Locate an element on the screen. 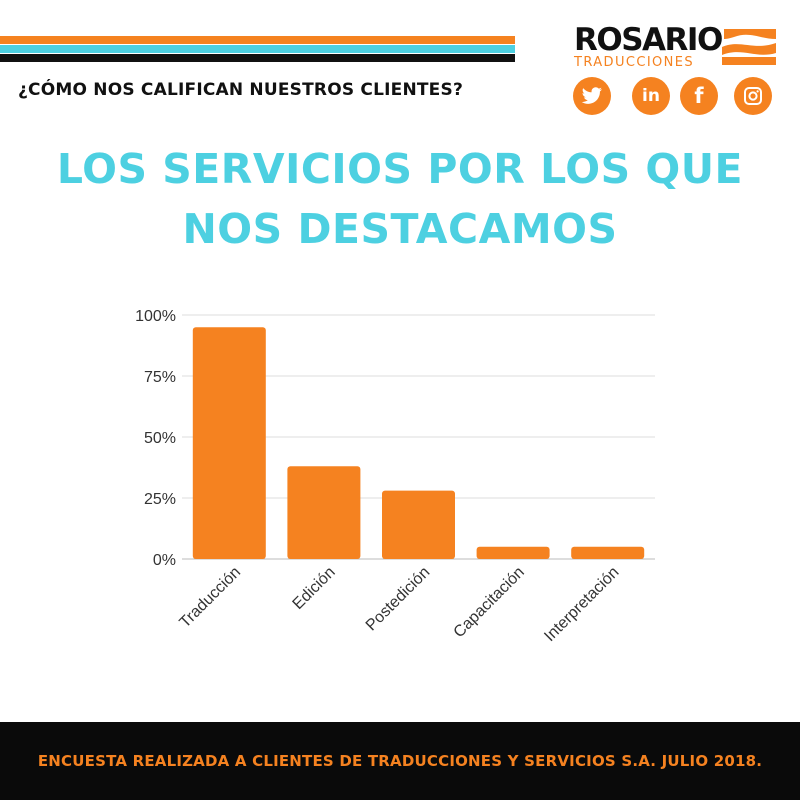 This screenshot has height=800, width=800. y-tick-label: 75% is located at coordinates (160, 377).